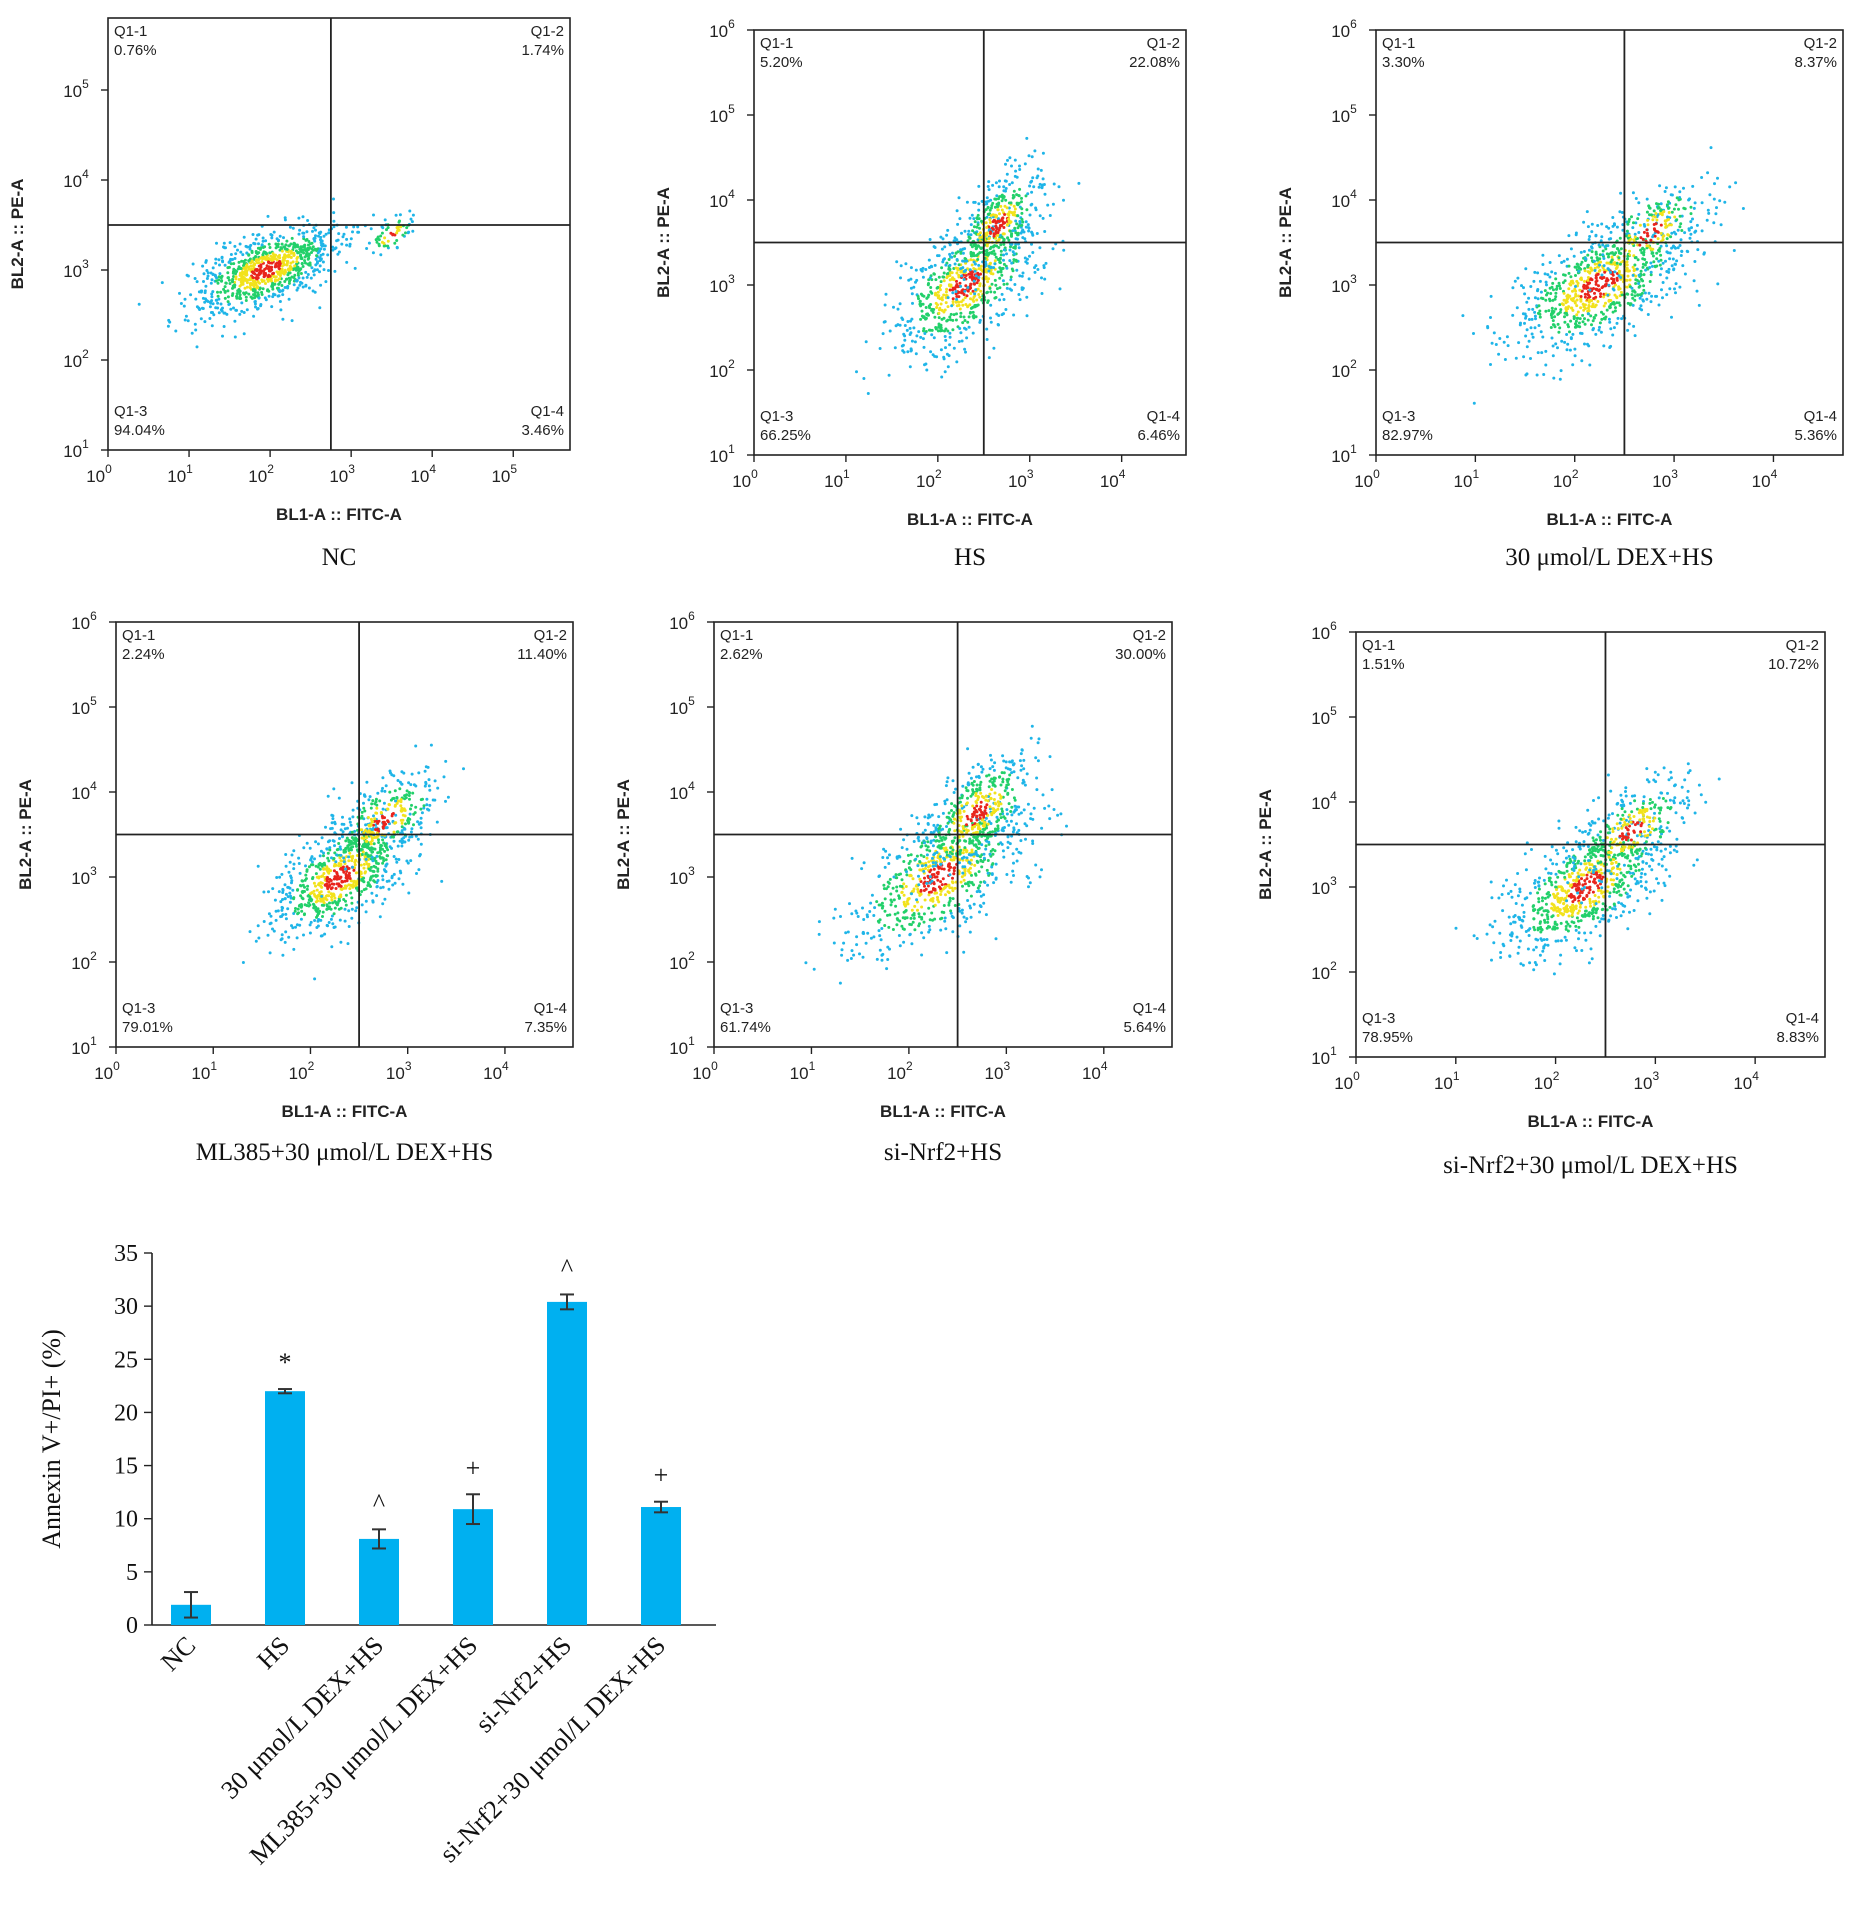  What do you see at coordinates (776, 416) in the screenshot?
I see `quadrant-label: Q1-3` at bounding box center [776, 416].